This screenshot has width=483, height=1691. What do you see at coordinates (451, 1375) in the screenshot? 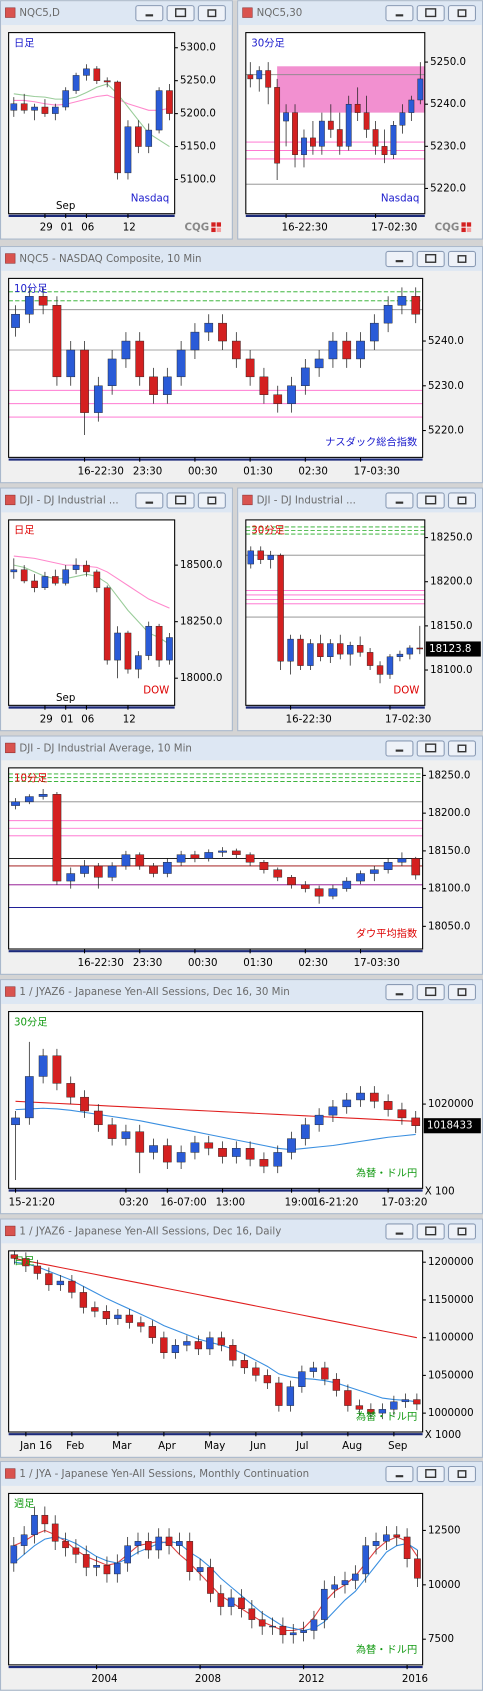
I see `y-tick-label: 1050000` at bounding box center [451, 1375].